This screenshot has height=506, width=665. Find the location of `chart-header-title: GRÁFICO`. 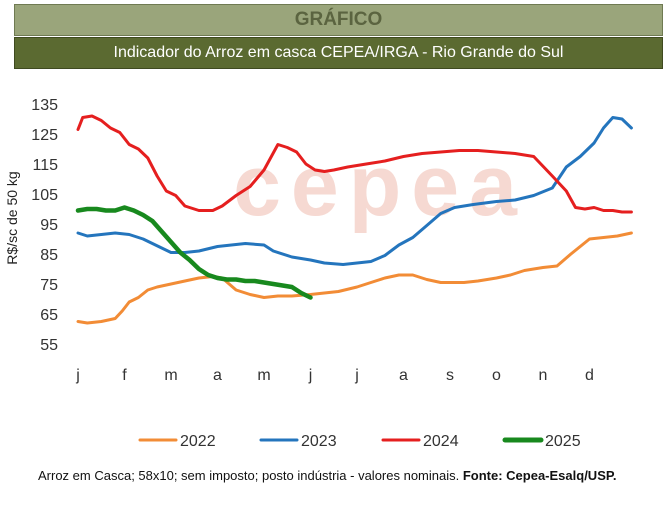

chart-header-title: GRÁFICO is located at coordinates (338, 20).